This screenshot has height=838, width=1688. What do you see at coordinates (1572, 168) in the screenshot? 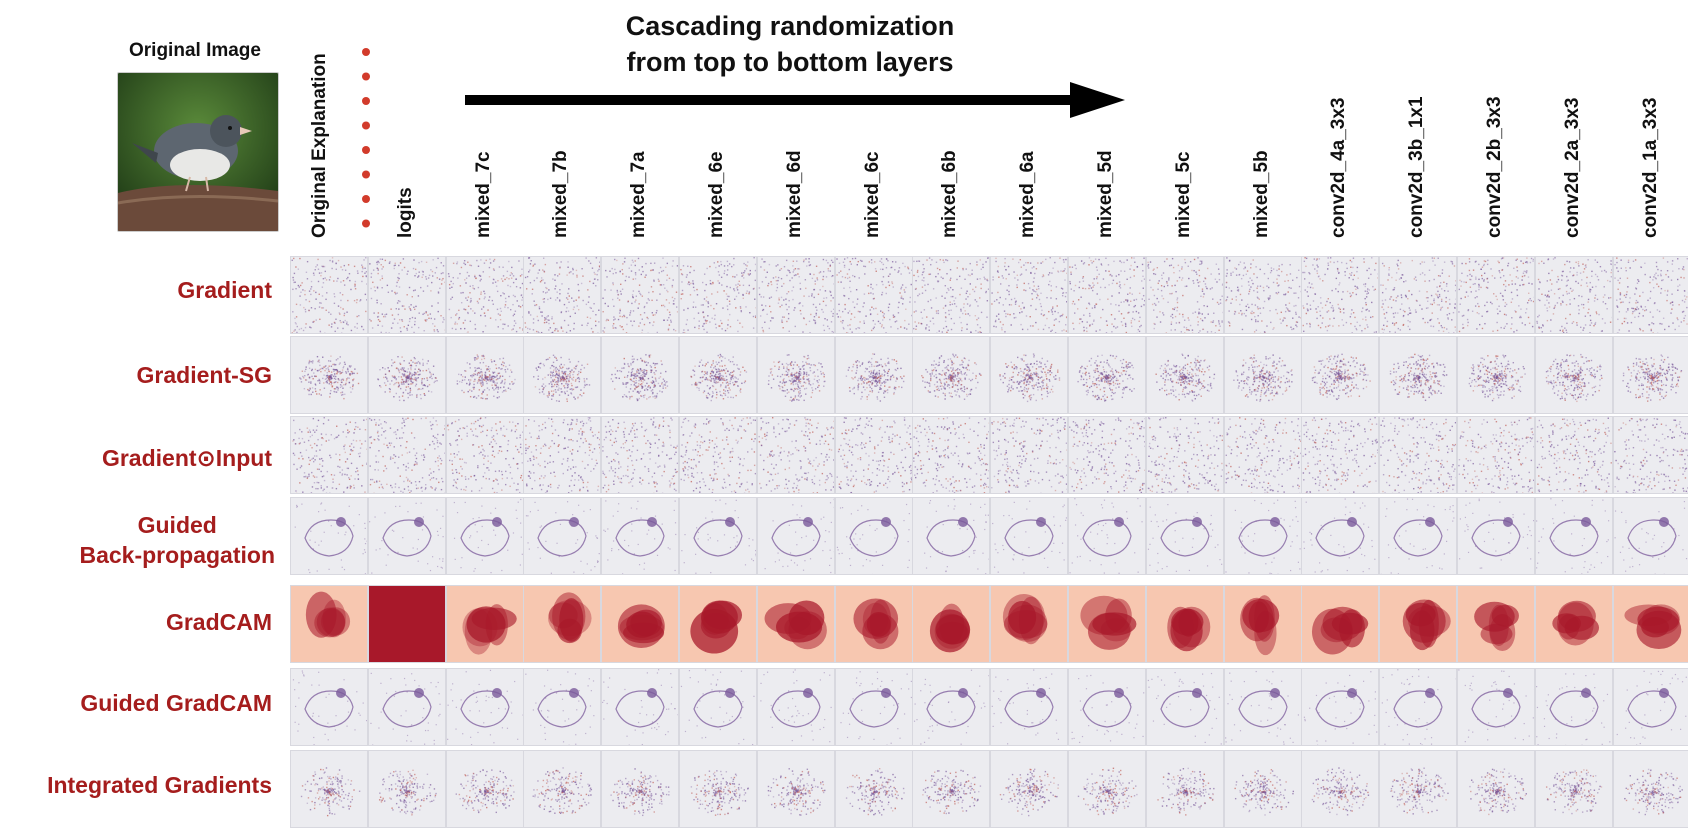
I see `column-label: conv2d_2a_3x3` at bounding box center [1572, 168].